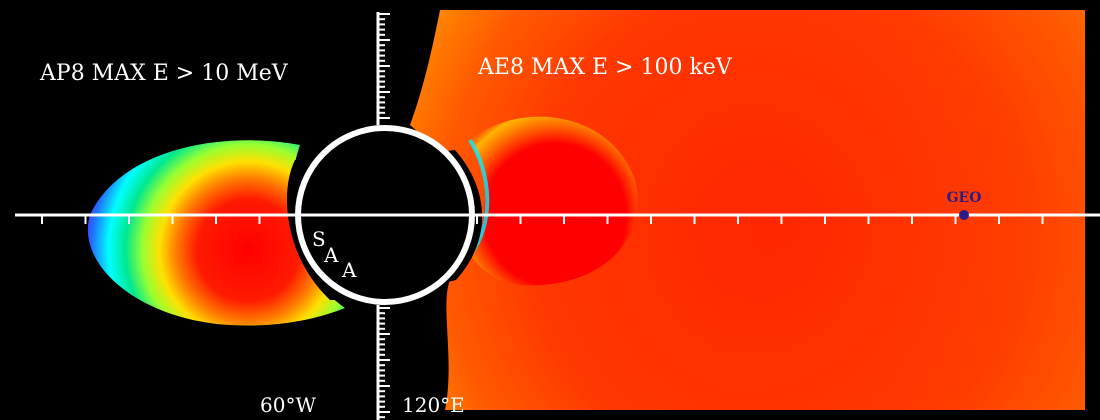 Image resolution: width=1100 pixels, height=420 pixels. I want to click on proton-belt, so click(216, 233).